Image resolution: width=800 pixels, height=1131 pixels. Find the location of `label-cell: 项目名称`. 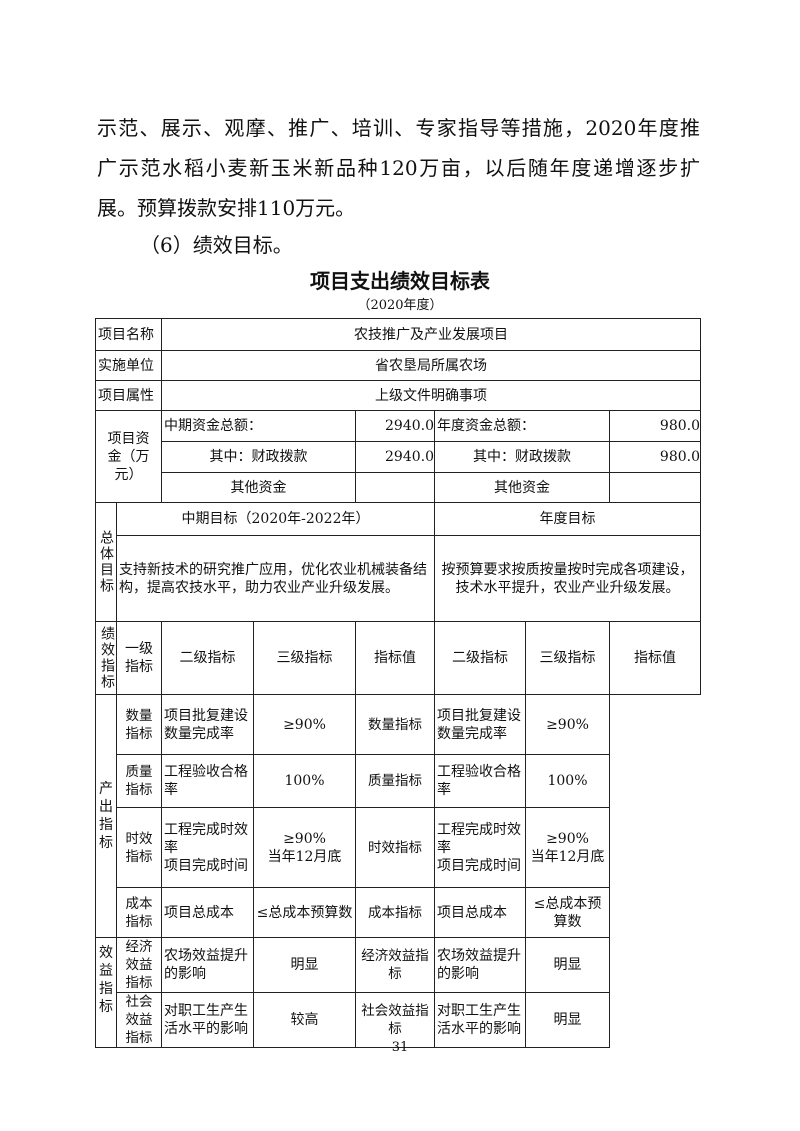

label-cell: 项目名称 is located at coordinates (128, 334).